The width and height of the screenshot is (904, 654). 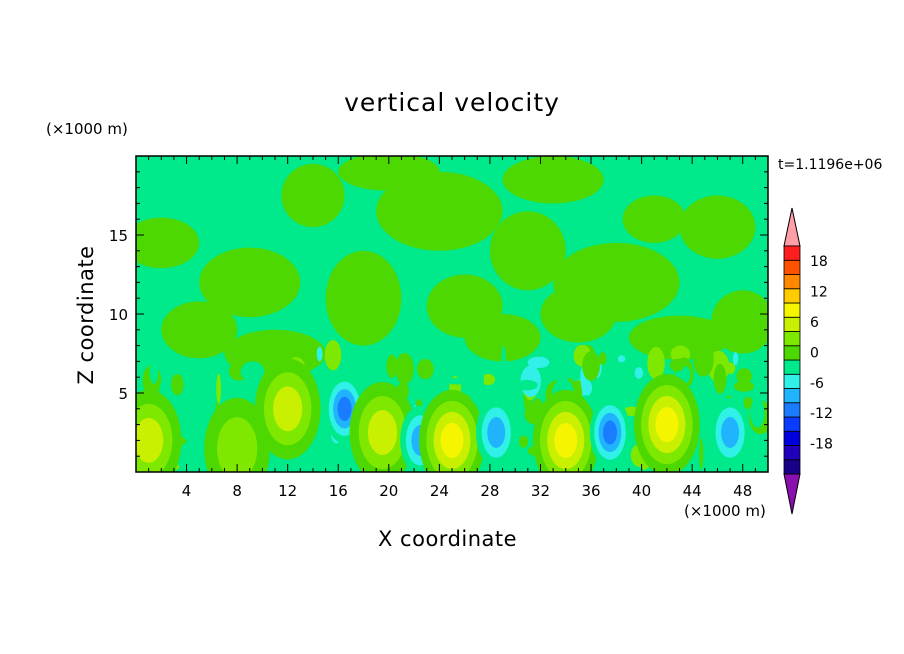 I want to click on y-axis-label: Z coordinate, so click(x=86, y=315).